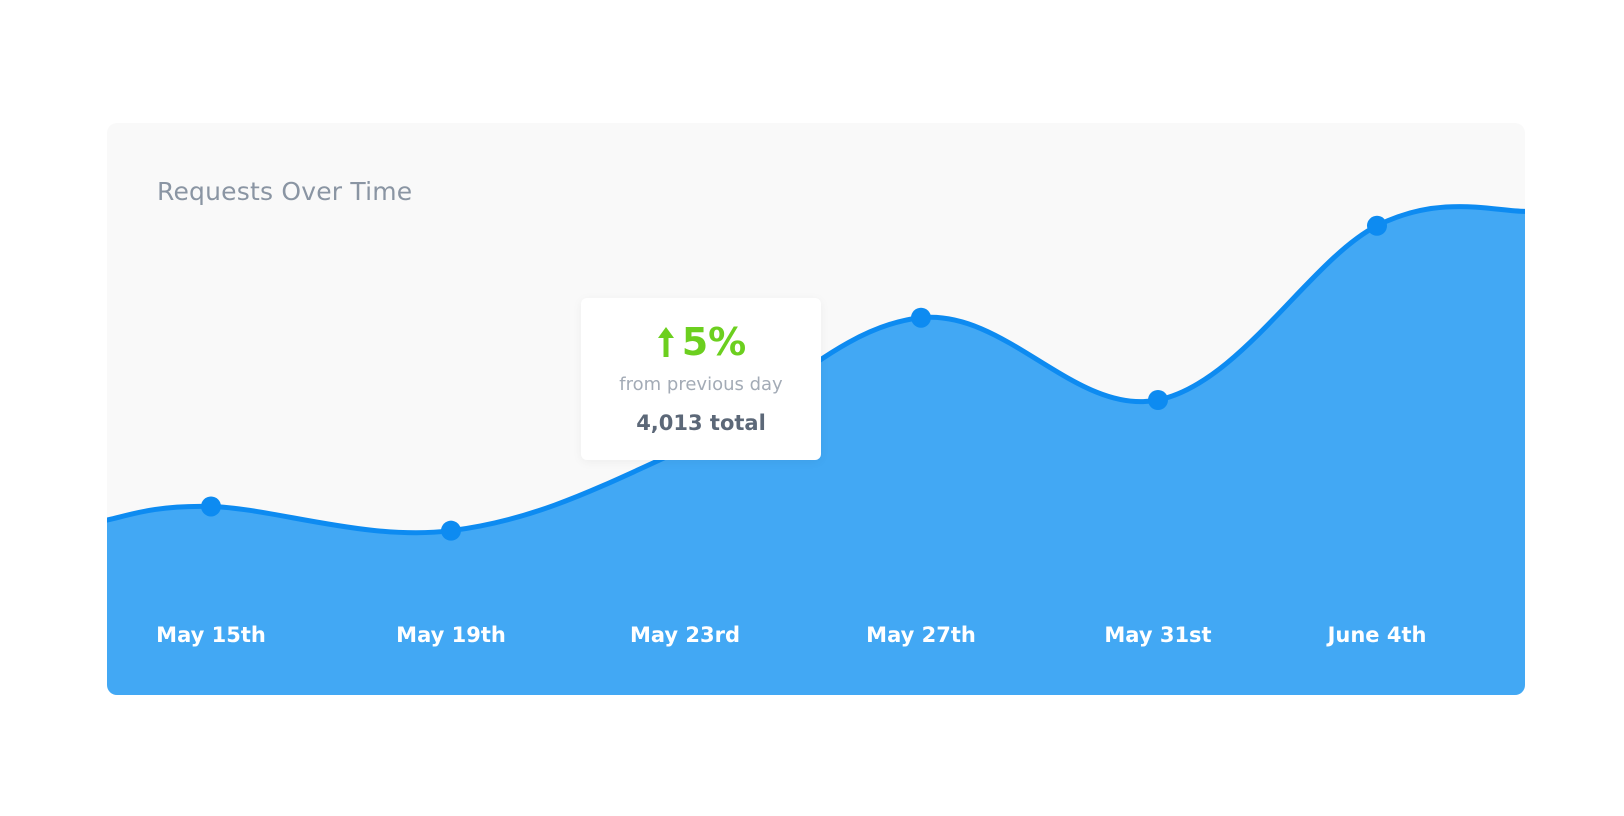 The image size is (1624, 816). I want to click on tooltip-total: 4,013 total, so click(701, 423).